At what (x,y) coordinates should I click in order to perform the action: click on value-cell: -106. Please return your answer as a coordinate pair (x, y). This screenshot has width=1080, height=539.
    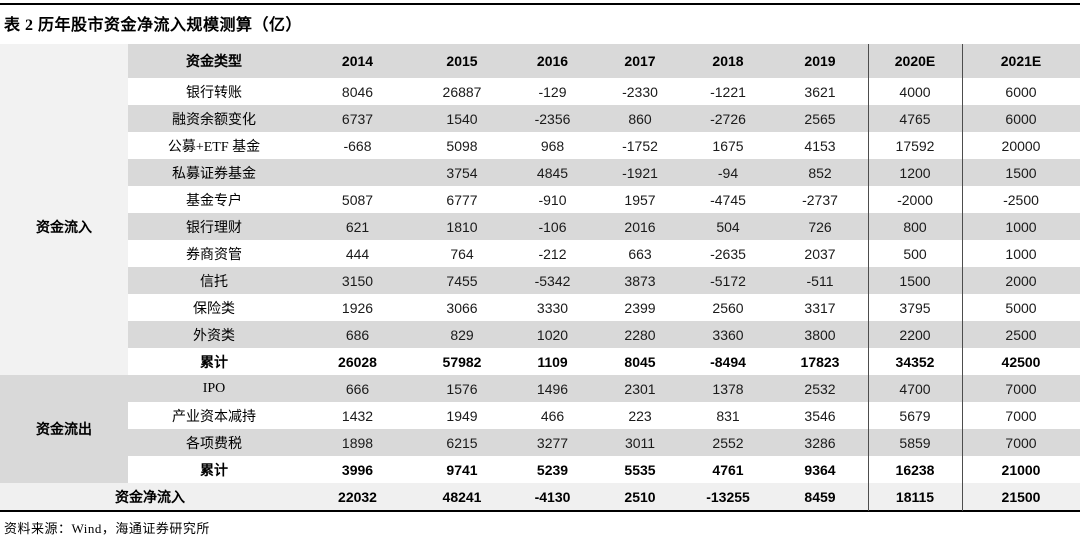
    Looking at the image, I should click on (552, 226).